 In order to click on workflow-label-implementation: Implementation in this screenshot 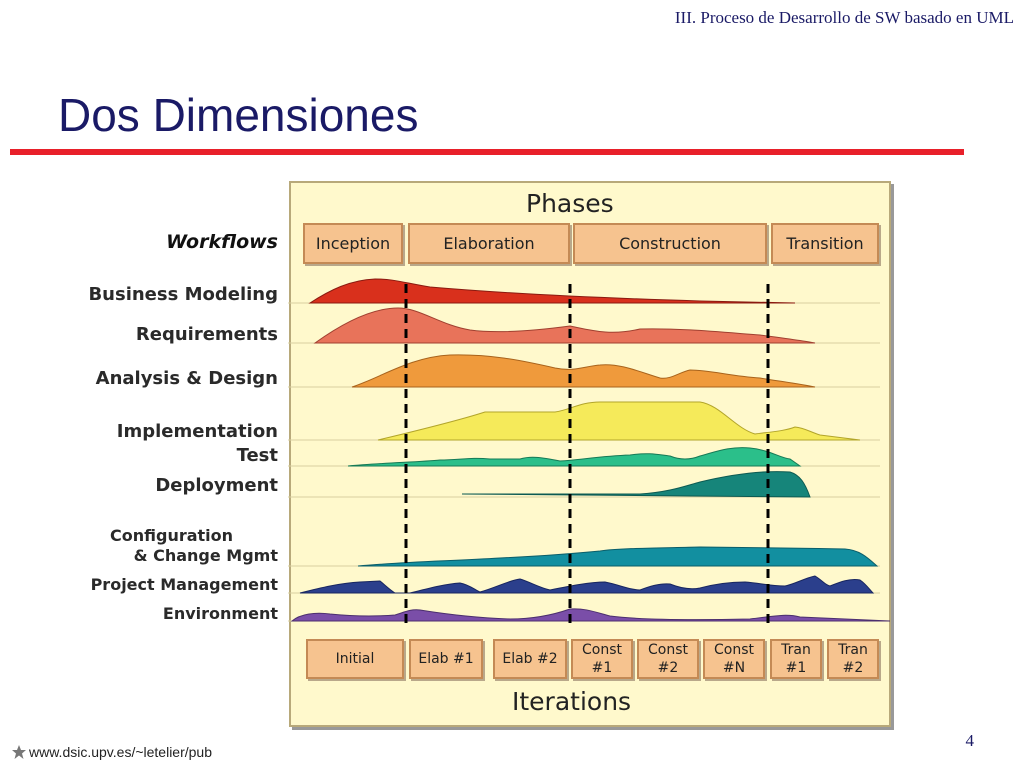, I will do `click(197, 431)`.